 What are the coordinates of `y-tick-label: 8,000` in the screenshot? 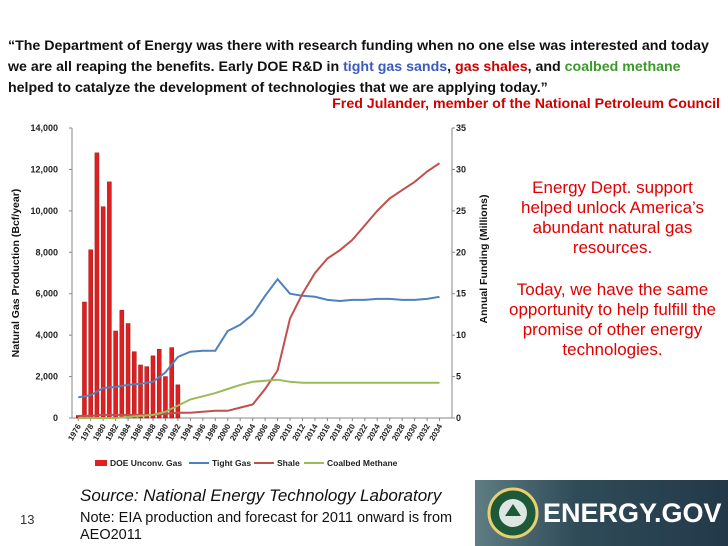 It's located at (46, 252).